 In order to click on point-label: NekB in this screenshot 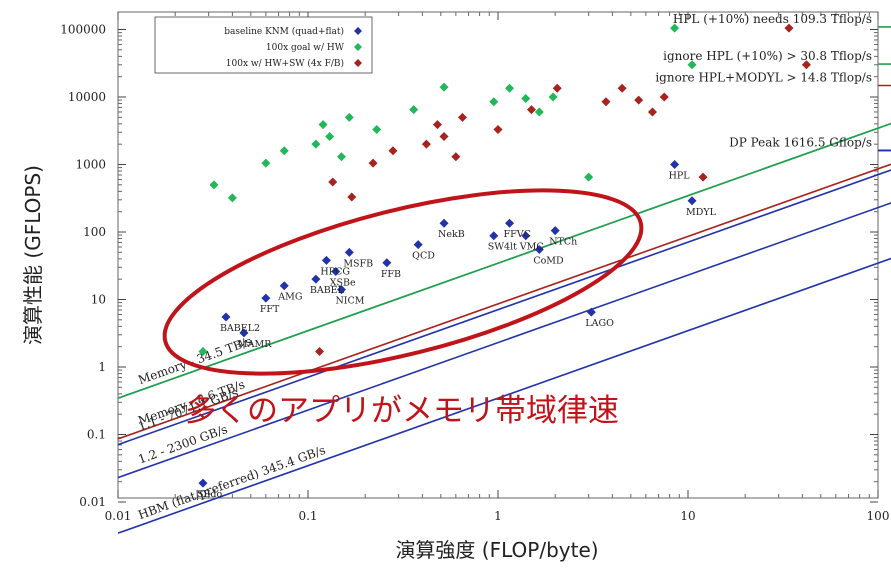, I will do `click(451, 234)`.